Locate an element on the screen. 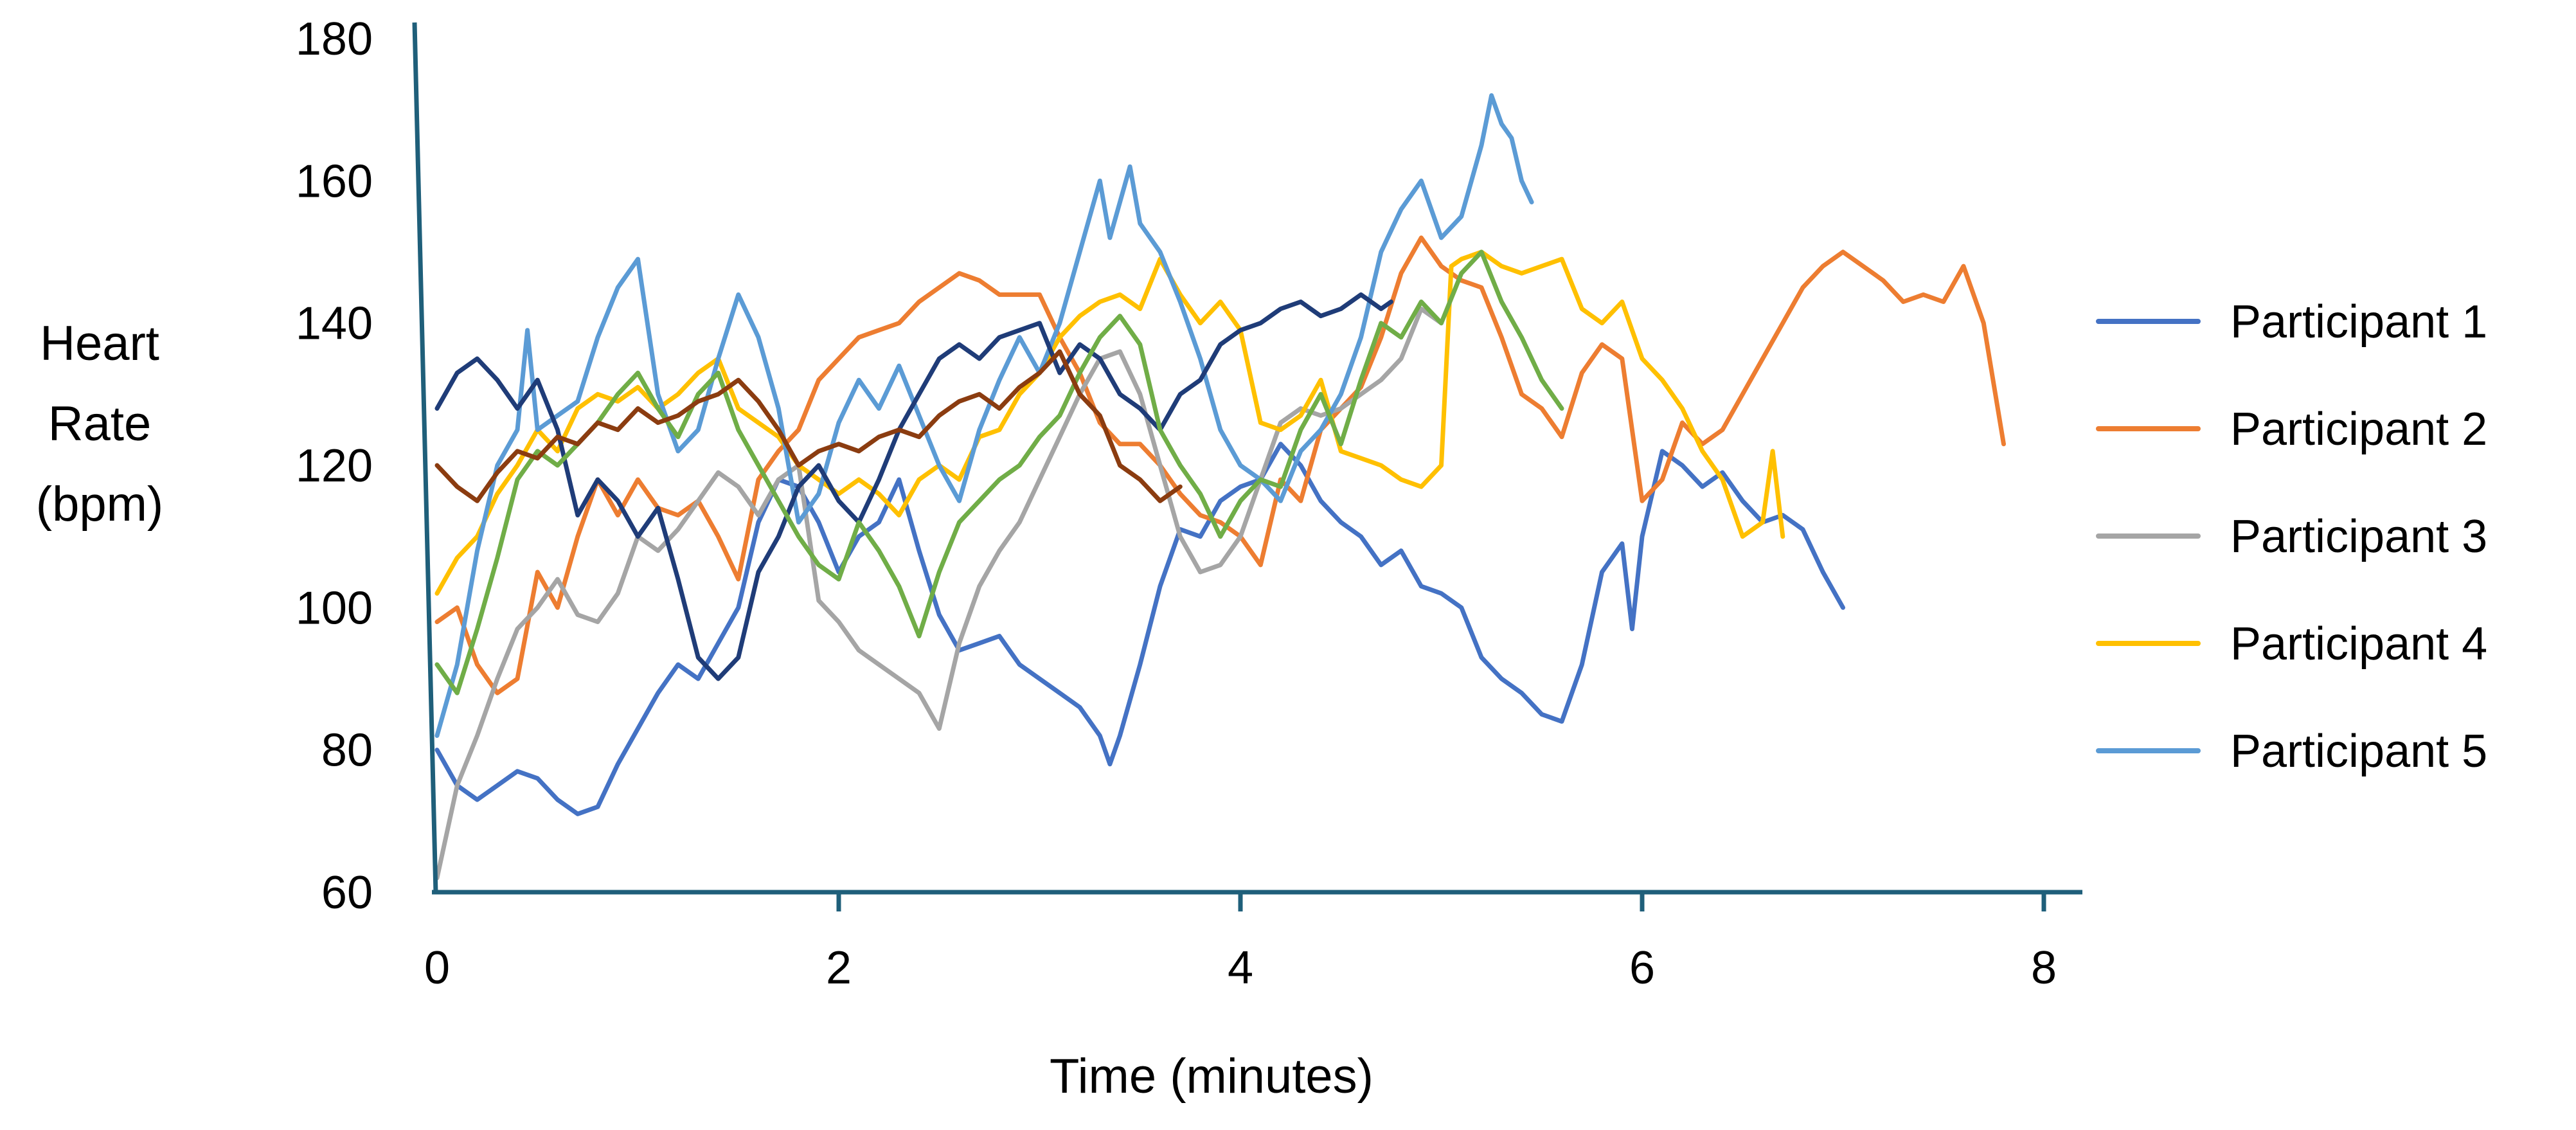 This screenshot has height=1130, width=2576. x-tick-label: 0 is located at coordinates (437, 968).